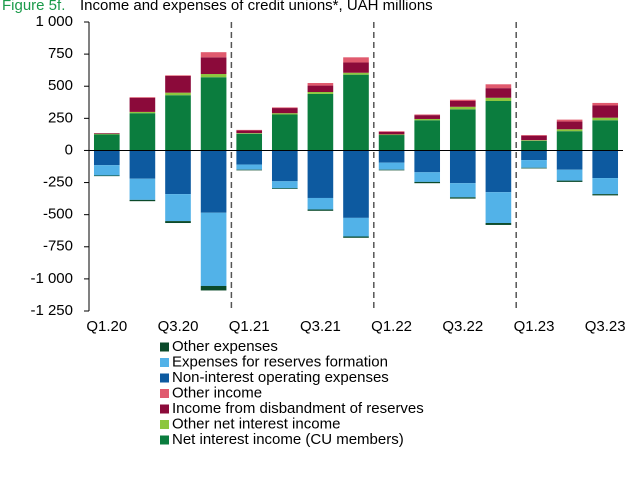 This screenshot has width=636, height=479. Describe the element at coordinates (178, 326) in the screenshot. I see `x-tick-label: Q3.20` at that location.